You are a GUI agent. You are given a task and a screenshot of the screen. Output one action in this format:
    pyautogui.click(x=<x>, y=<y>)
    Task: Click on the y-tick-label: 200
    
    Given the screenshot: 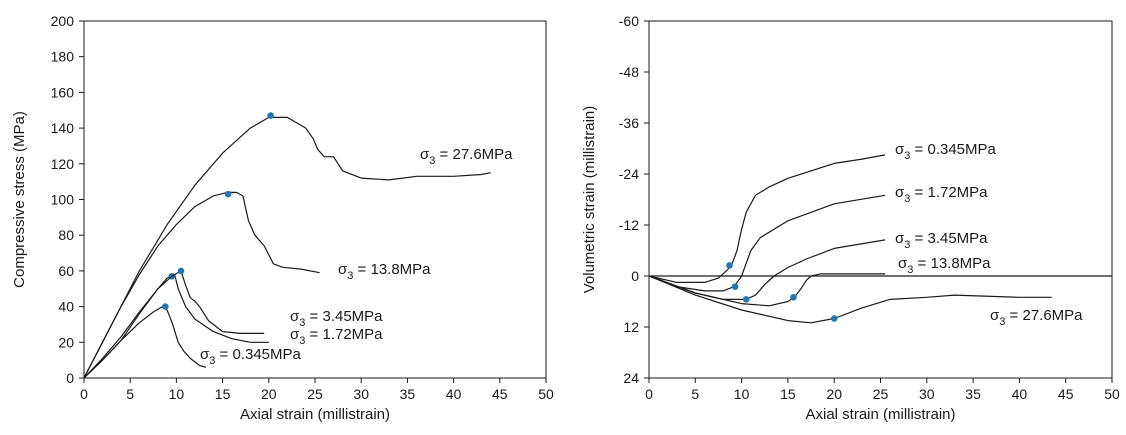 What is the action you would take?
    pyautogui.click(x=63, y=21)
    